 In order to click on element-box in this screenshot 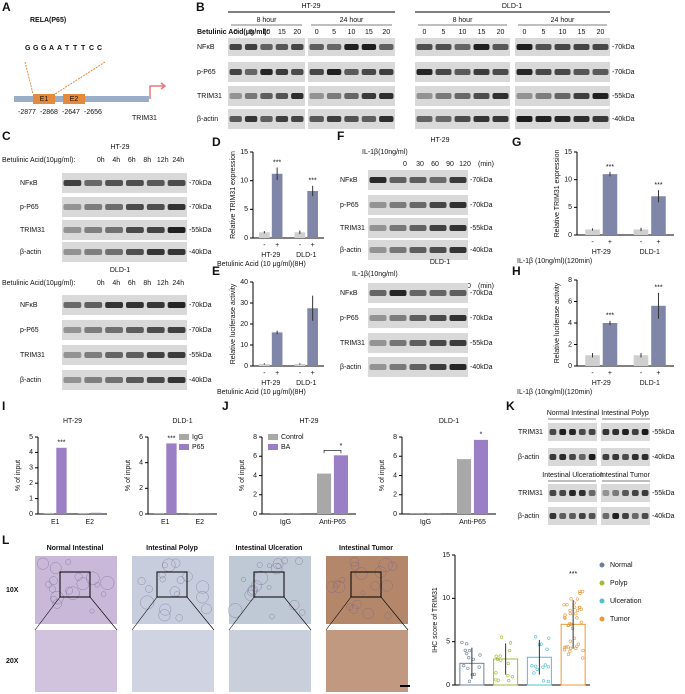, I will do `click(74, 99)`.